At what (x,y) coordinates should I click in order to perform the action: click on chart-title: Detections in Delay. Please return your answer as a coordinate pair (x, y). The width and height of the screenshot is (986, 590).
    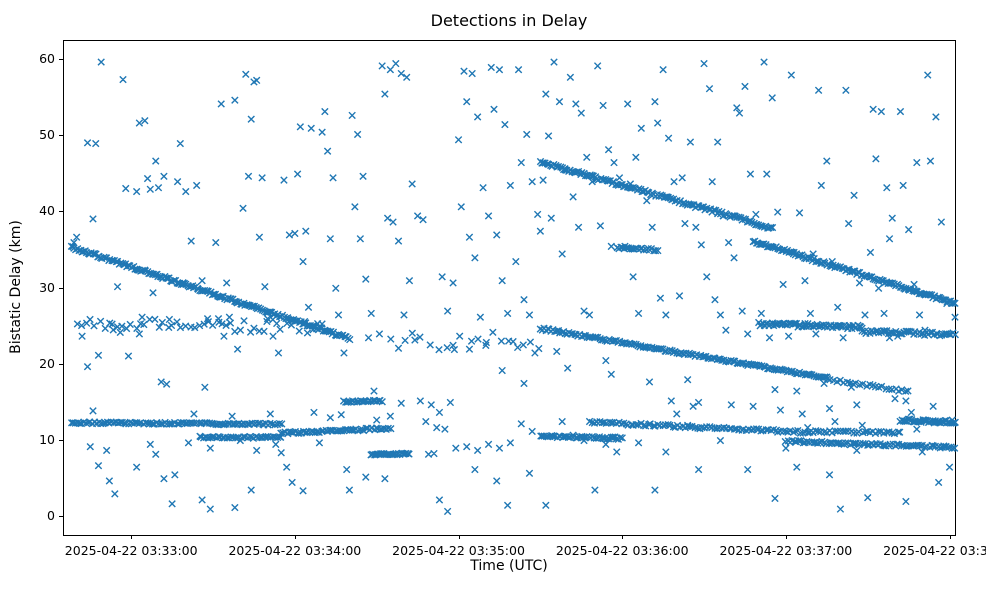
    Looking at the image, I should click on (509, 20).